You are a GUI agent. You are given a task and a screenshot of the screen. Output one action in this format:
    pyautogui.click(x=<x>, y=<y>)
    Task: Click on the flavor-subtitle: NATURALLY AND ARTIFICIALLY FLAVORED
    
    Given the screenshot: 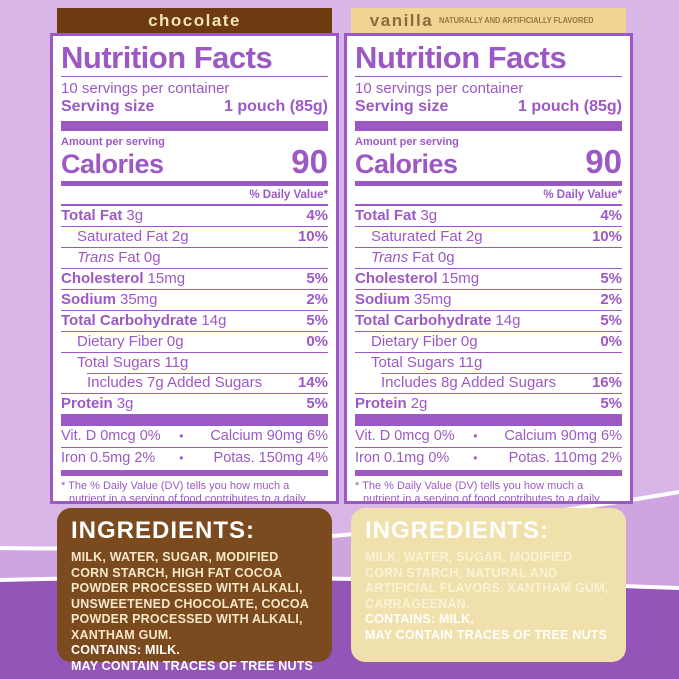 What is the action you would take?
    pyautogui.click(x=516, y=20)
    